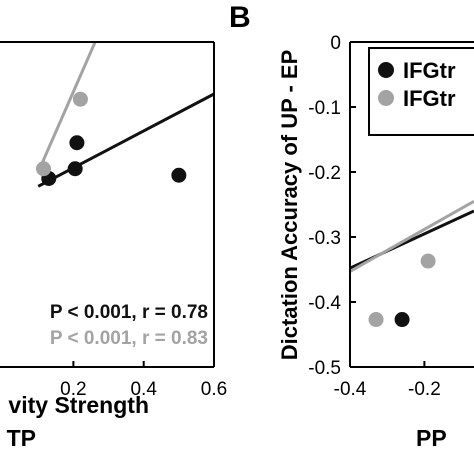 Image resolution: width=474 pixels, height=474 pixels. I want to click on x-axis-label-b: PP, so click(431, 438).